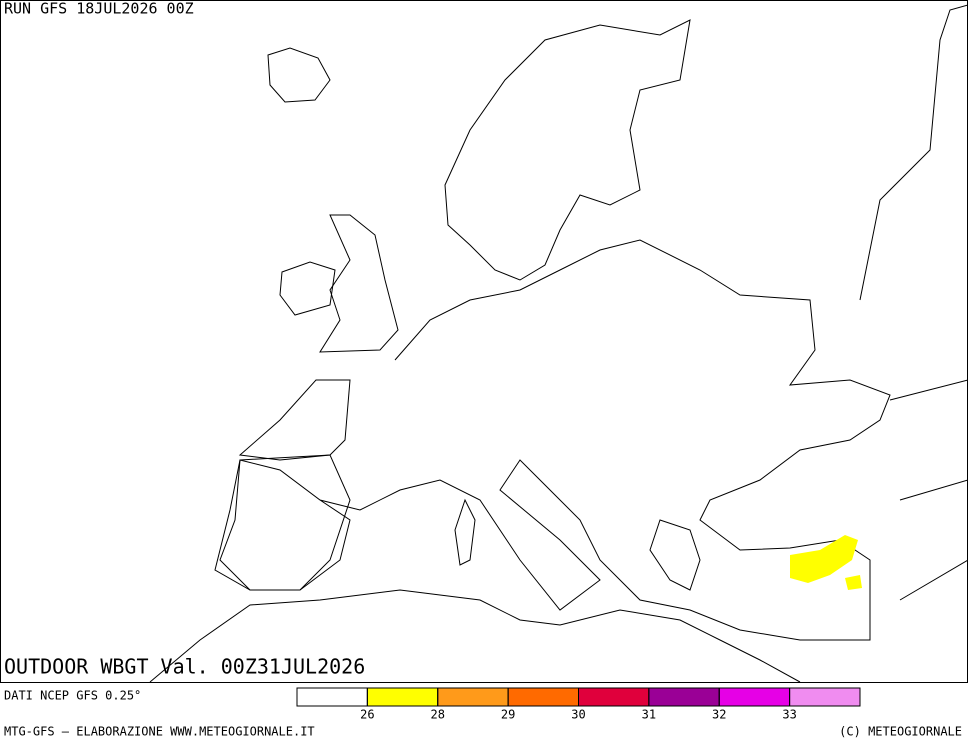  What do you see at coordinates (649, 715) in the screenshot?
I see `colorbar-label: 31` at bounding box center [649, 715].